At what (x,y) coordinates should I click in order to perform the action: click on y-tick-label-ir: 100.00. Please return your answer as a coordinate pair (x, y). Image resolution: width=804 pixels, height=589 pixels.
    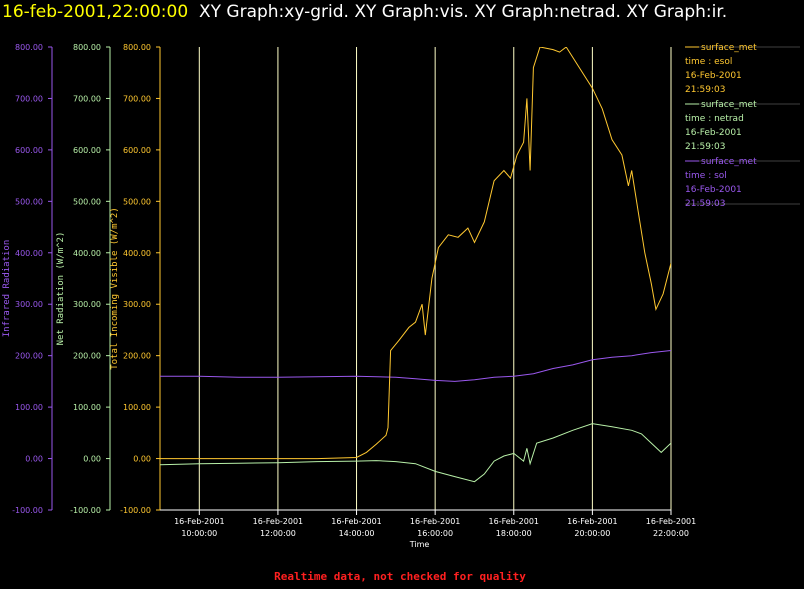
    Looking at the image, I should click on (29, 407).